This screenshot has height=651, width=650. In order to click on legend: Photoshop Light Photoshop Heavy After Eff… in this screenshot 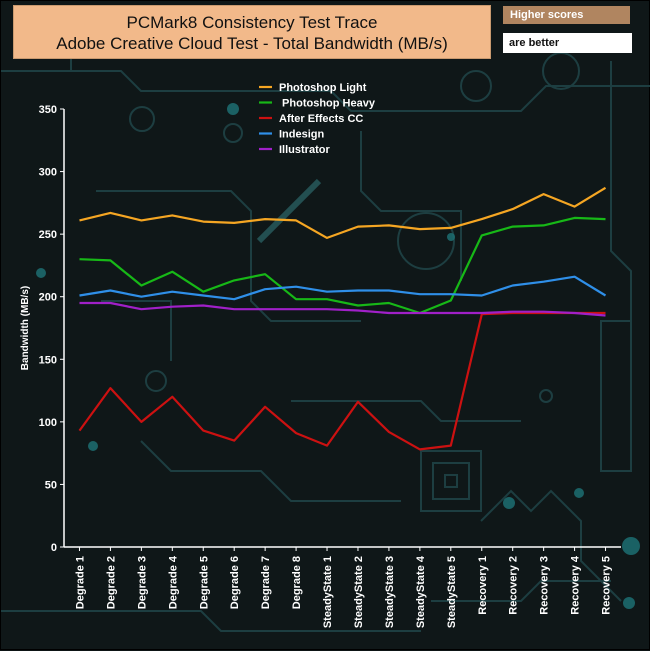, I will do `click(317, 119)`.